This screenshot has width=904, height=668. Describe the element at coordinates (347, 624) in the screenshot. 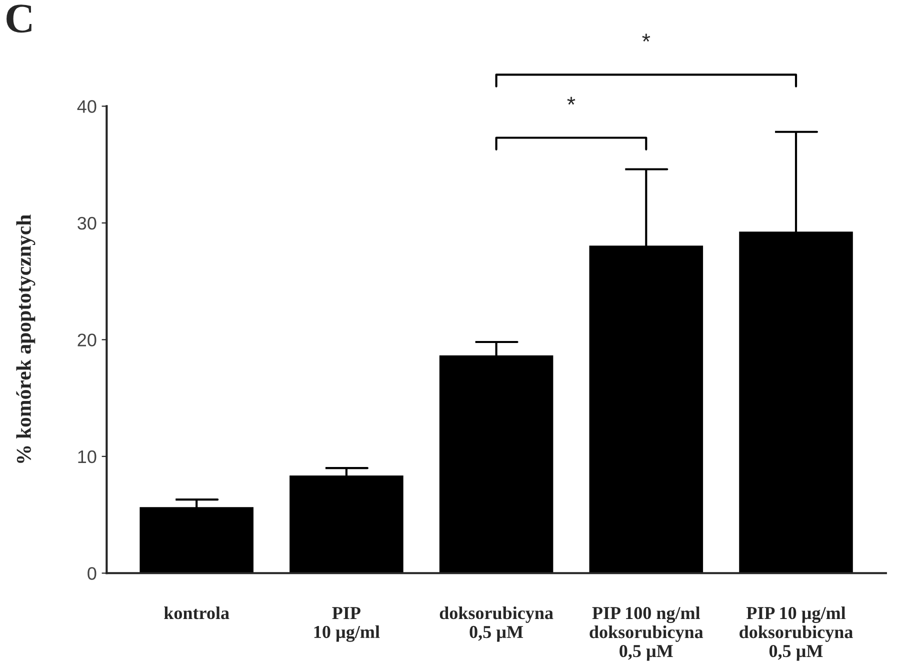

I see `x-tick-label: PIP 10 µg/ml` at that location.